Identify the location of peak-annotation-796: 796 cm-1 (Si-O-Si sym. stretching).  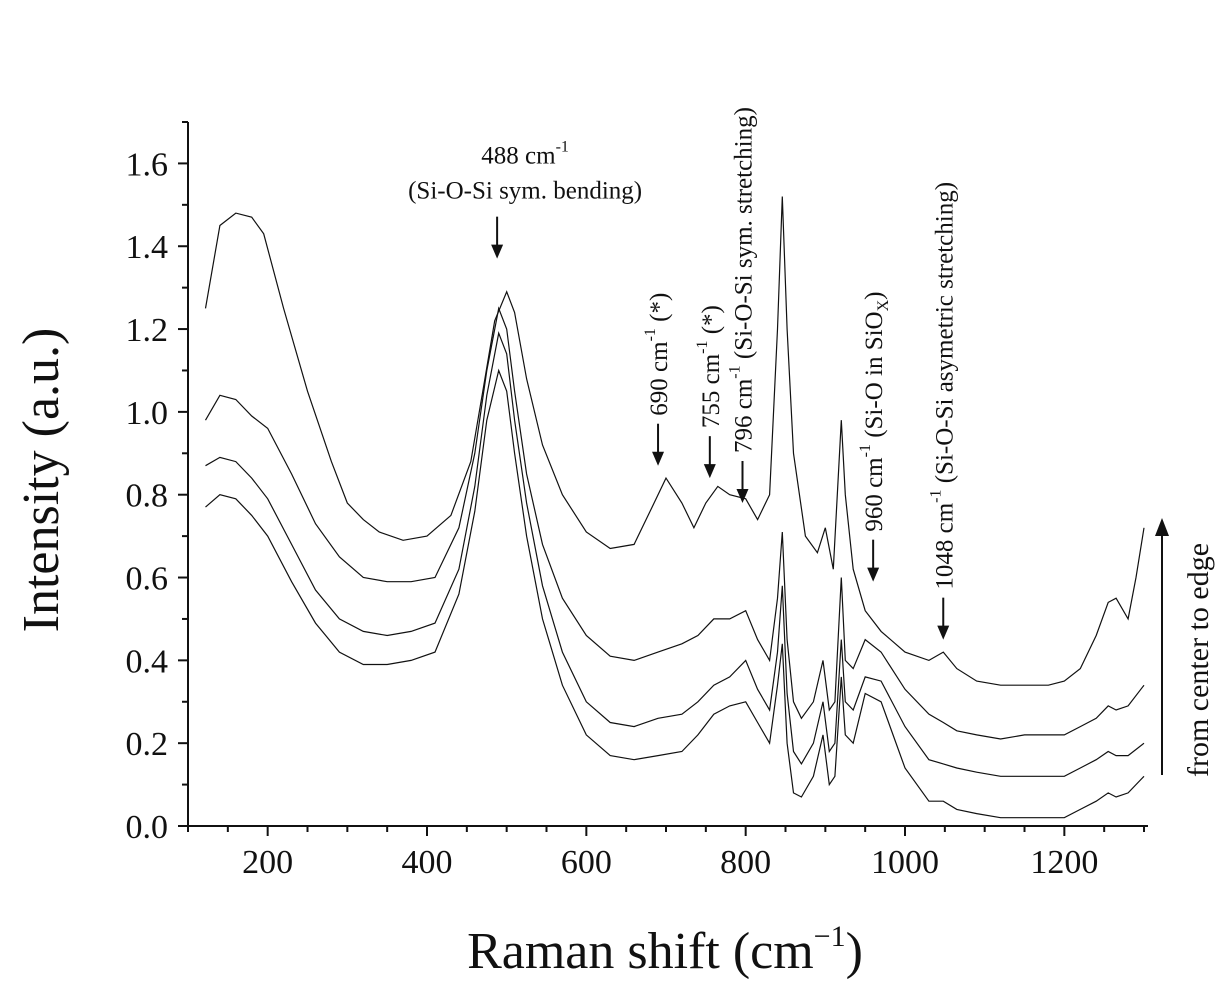
(741, 305).